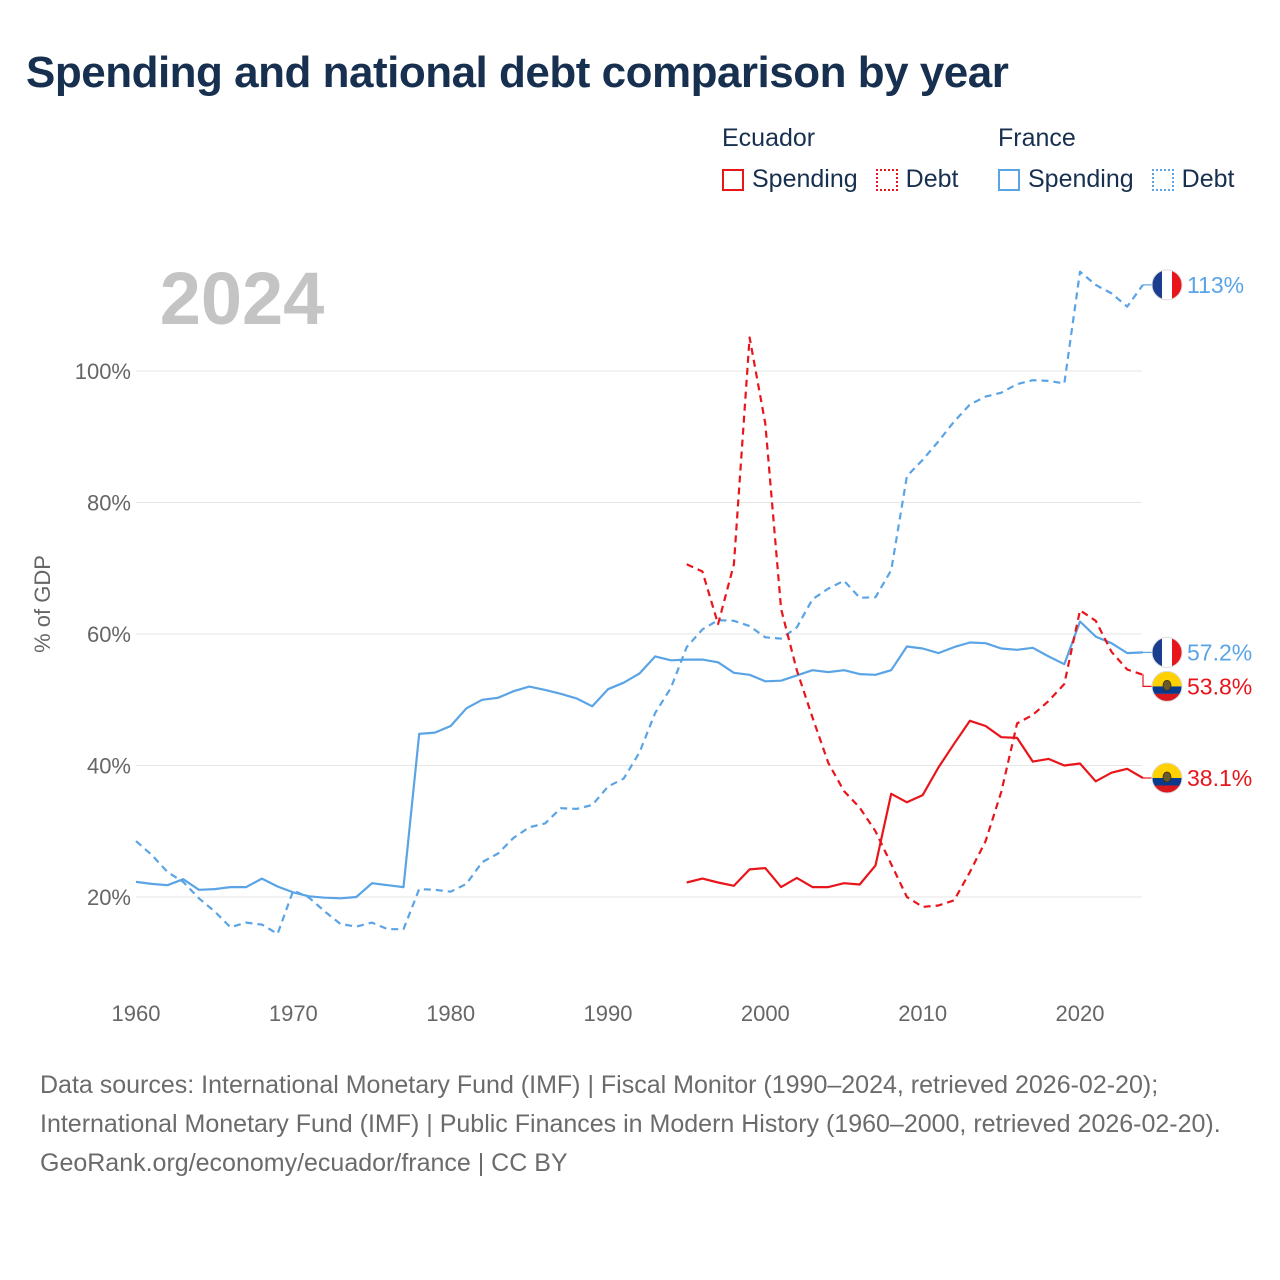  What do you see at coordinates (293, 1013) in the screenshot?
I see `x-tick-label: 1970` at bounding box center [293, 1013].